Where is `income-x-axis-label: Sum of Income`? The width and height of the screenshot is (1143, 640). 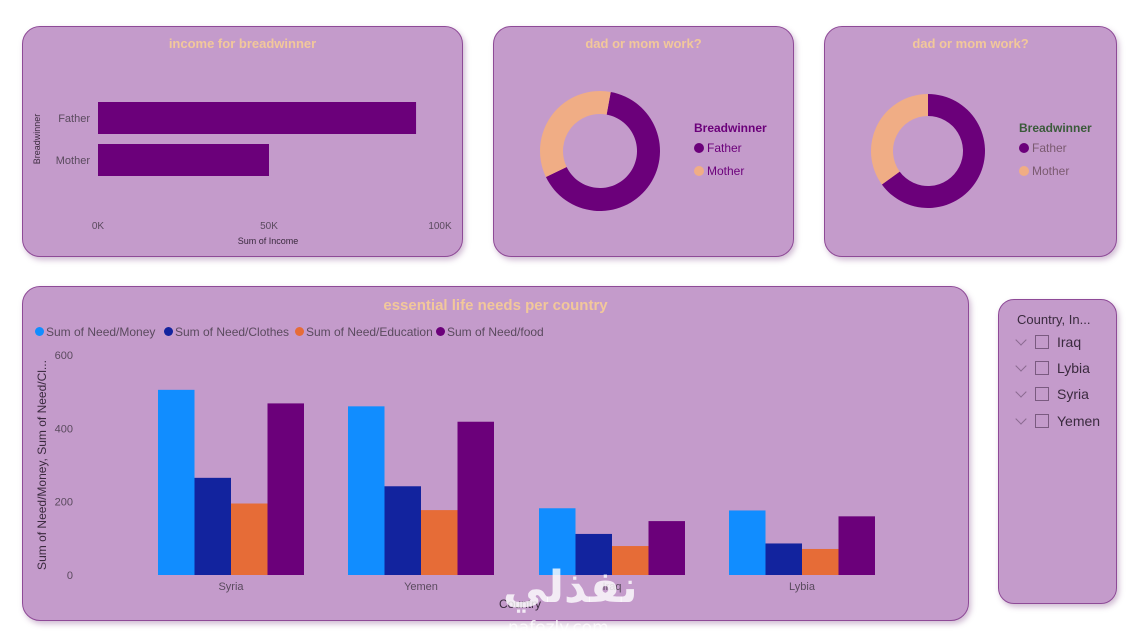 income-x-axis-label: Sum of Income is located at coordinates (268, 241).